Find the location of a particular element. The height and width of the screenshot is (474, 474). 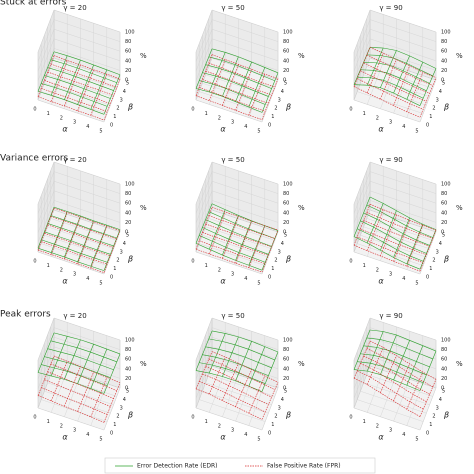

x-axis-label: α is located at coordinates (223, 437).